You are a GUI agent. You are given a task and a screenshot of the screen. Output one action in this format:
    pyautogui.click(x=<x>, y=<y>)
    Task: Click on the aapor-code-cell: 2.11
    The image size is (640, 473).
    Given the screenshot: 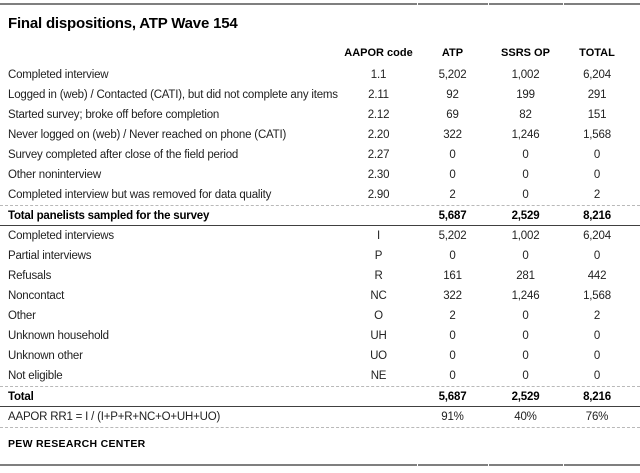 What is the action you would take?
    pyautogui.click(x=378, y=95)
    